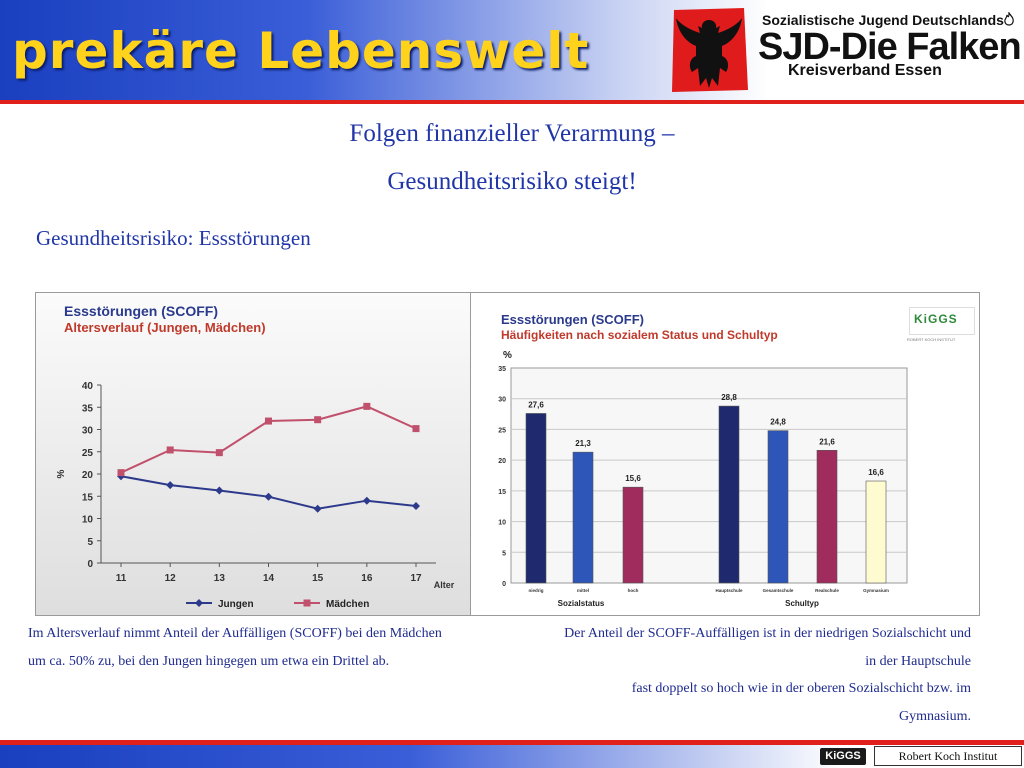  Describe the element at coordinates (876, 472) in the screenshot. I see `bar-value-label: 16,6` at that location.